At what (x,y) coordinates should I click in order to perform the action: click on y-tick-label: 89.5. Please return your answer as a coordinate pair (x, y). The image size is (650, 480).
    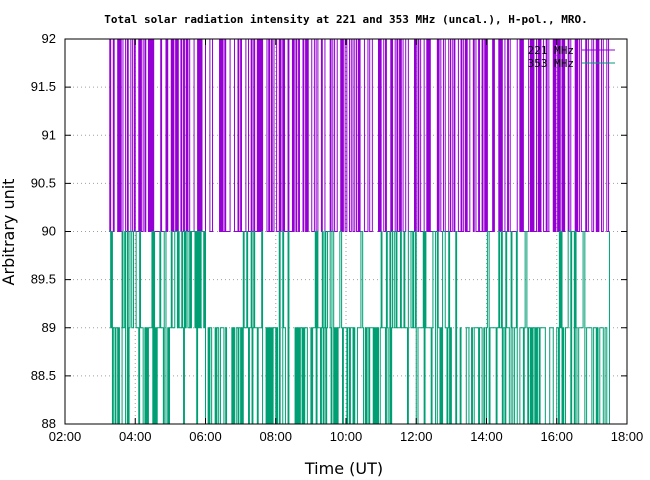
    Looking at the image, I should click on (43, 279).